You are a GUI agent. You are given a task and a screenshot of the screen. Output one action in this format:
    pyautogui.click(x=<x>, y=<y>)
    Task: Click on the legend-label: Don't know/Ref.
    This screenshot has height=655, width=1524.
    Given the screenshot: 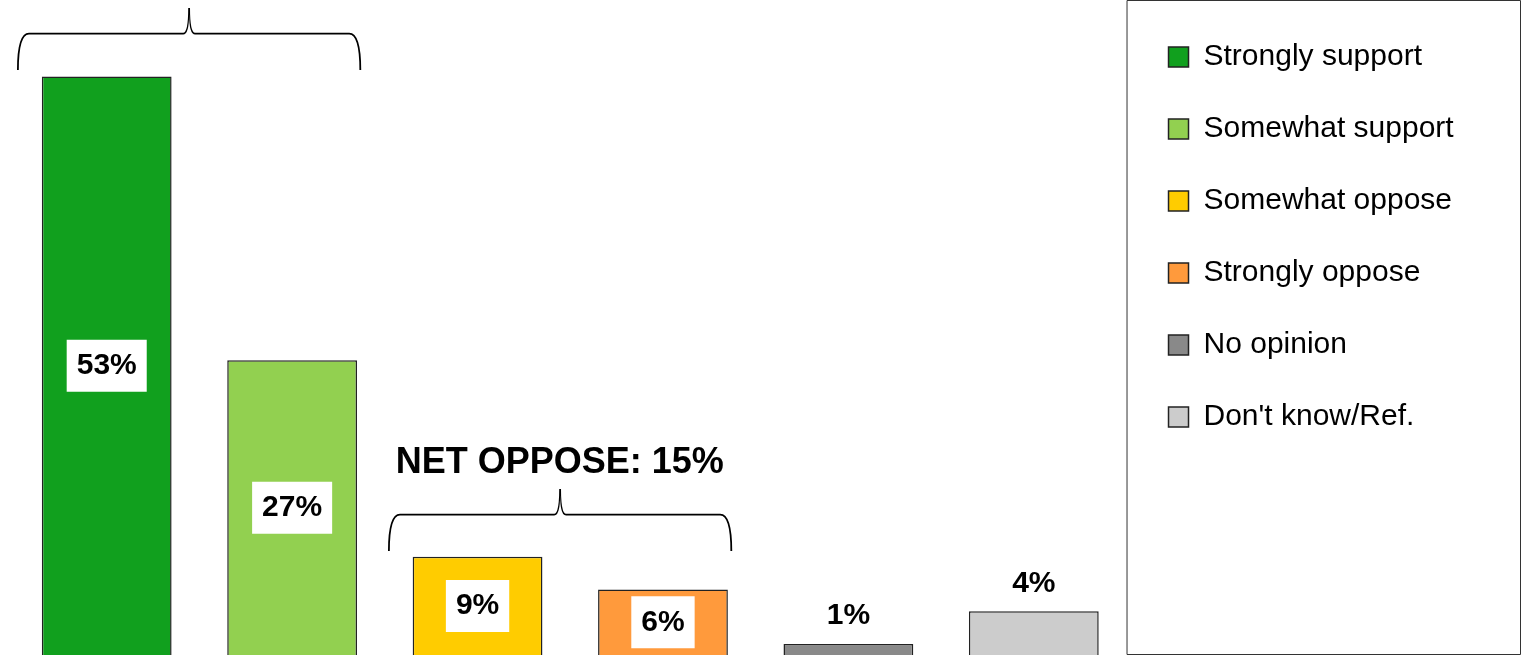 What is the action you would take?
    pyautogui.click(x=1338, y=415)
    